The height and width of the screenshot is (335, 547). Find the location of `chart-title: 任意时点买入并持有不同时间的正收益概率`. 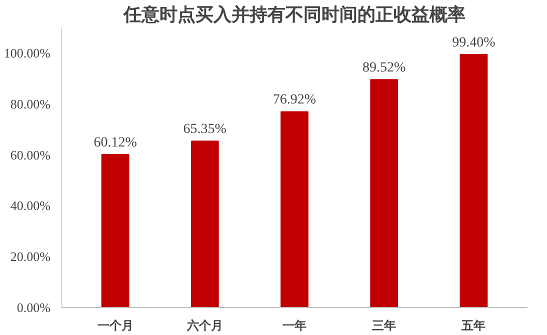

chart-title: 任意时点买入并持有不同时间的正收益概率 is located at coordinates (294, 15).